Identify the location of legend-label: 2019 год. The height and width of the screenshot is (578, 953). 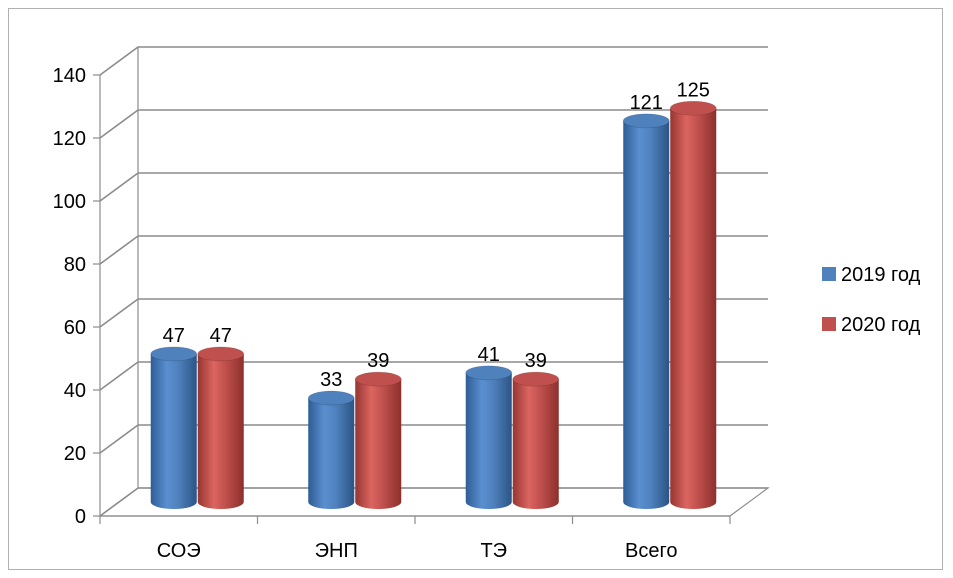
(881, 275).